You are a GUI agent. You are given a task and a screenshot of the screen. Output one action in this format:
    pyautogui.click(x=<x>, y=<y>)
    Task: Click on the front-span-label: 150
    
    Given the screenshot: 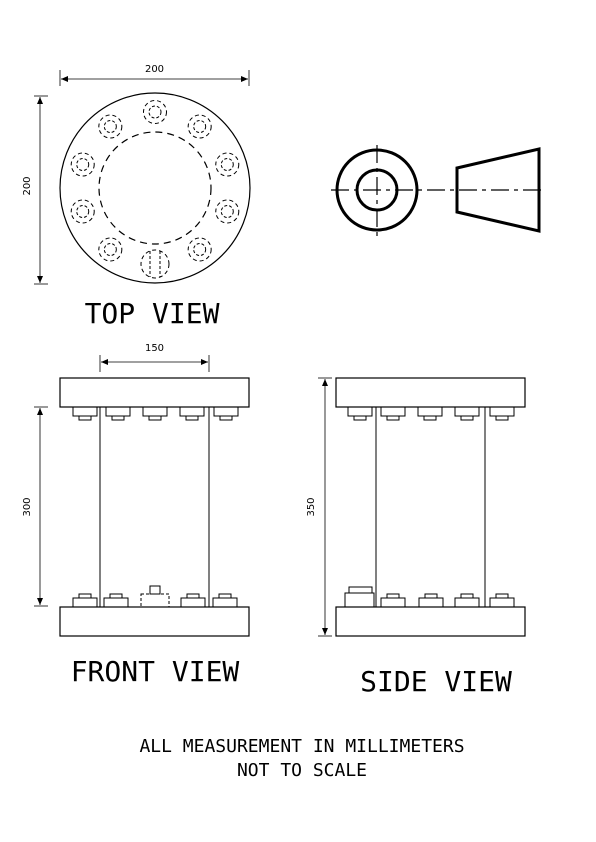 What is the action you would take?
    pyautogui.click(x=154, y=348)
    